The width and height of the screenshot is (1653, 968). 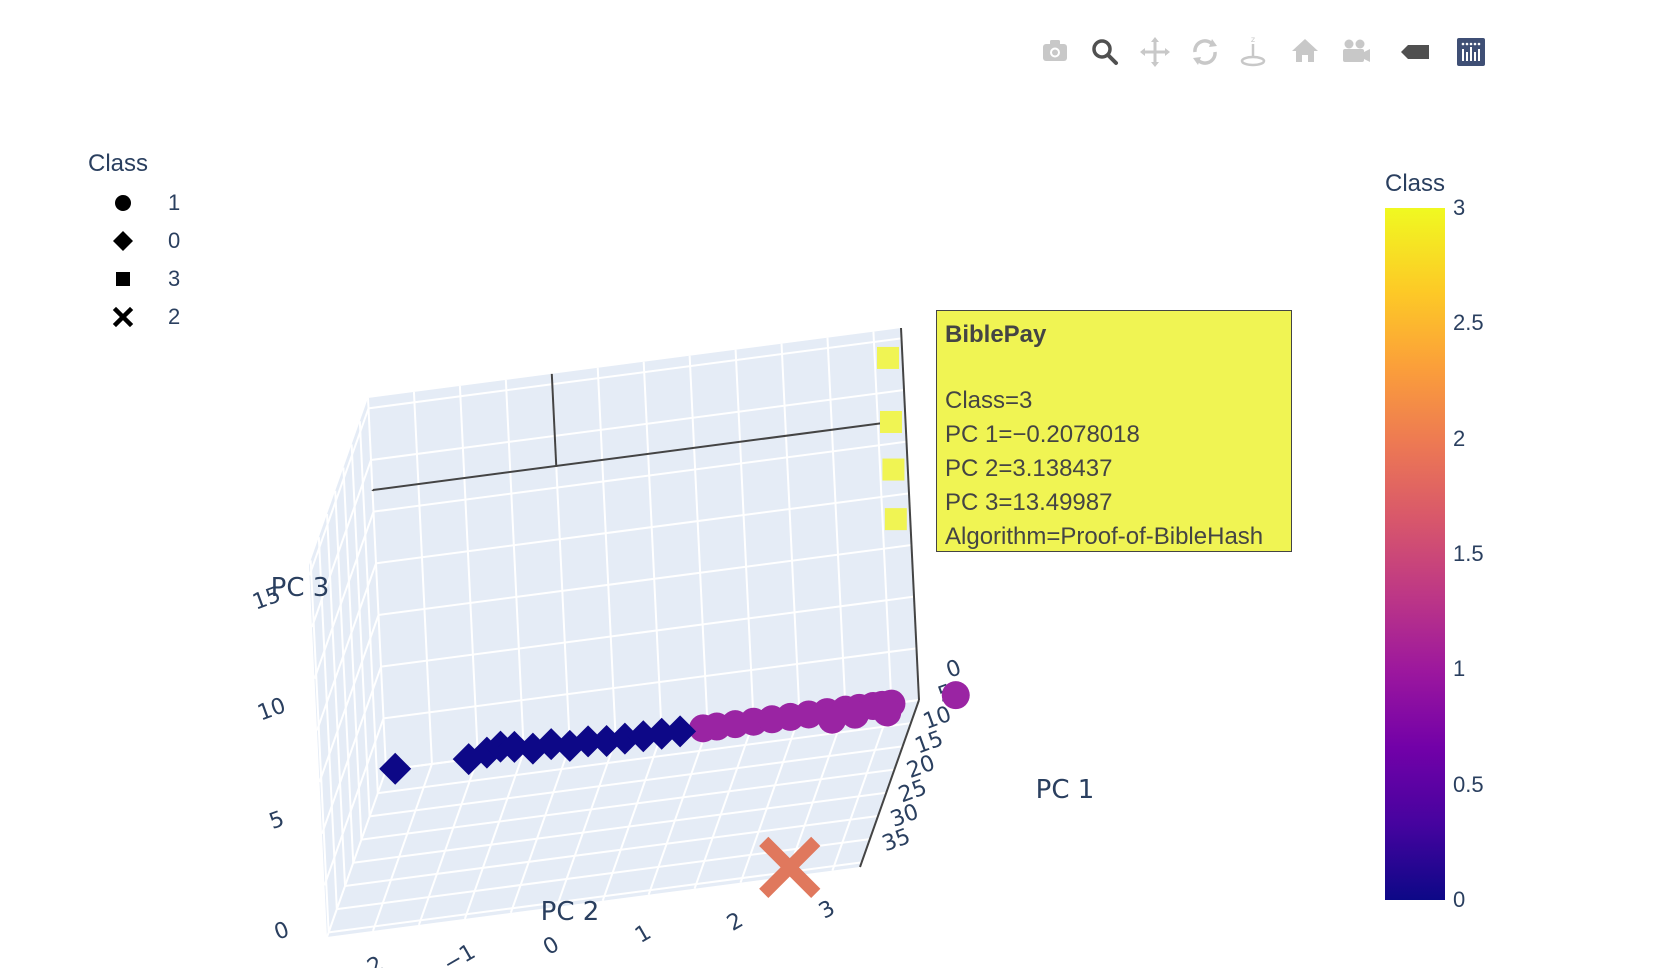 I want to click on modebar: z, so click(x=1295, y=52).